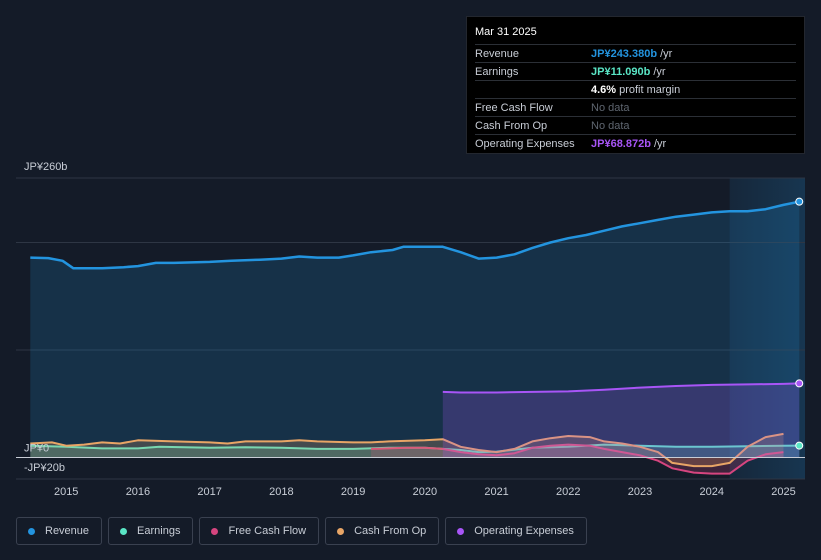 The image size is (821, 560). What do you see at coordinates (712, 492) in the screenshot?
I see `x-tick-label: 2024` at bounding box center [712, 492].